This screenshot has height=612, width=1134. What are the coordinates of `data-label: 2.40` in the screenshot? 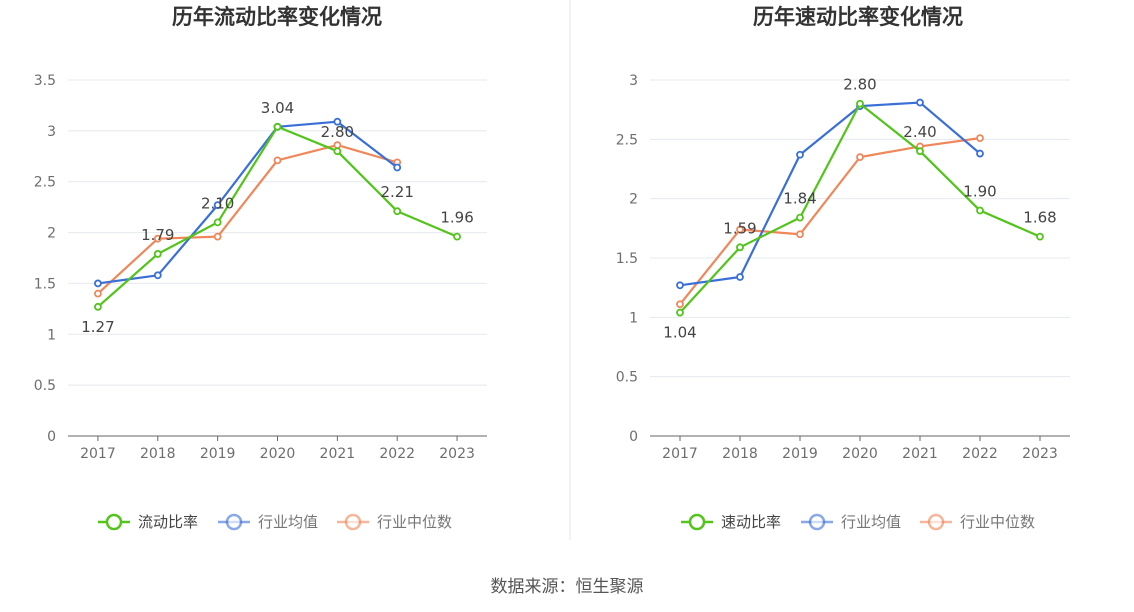 It's located at (919, 132).